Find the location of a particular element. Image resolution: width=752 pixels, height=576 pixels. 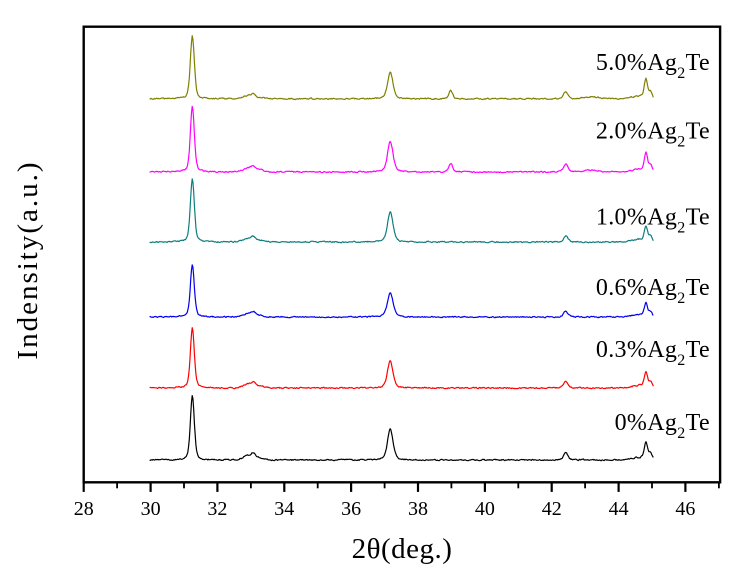

svg-text: 28 is located at coordinates (84, 509).